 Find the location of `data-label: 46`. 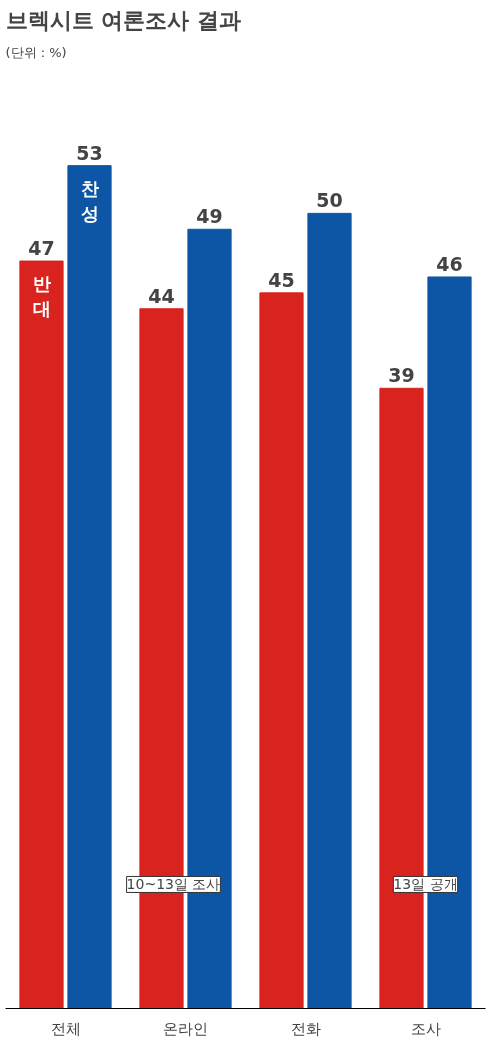

data-label: 46 is located at coordinates (449, 263).